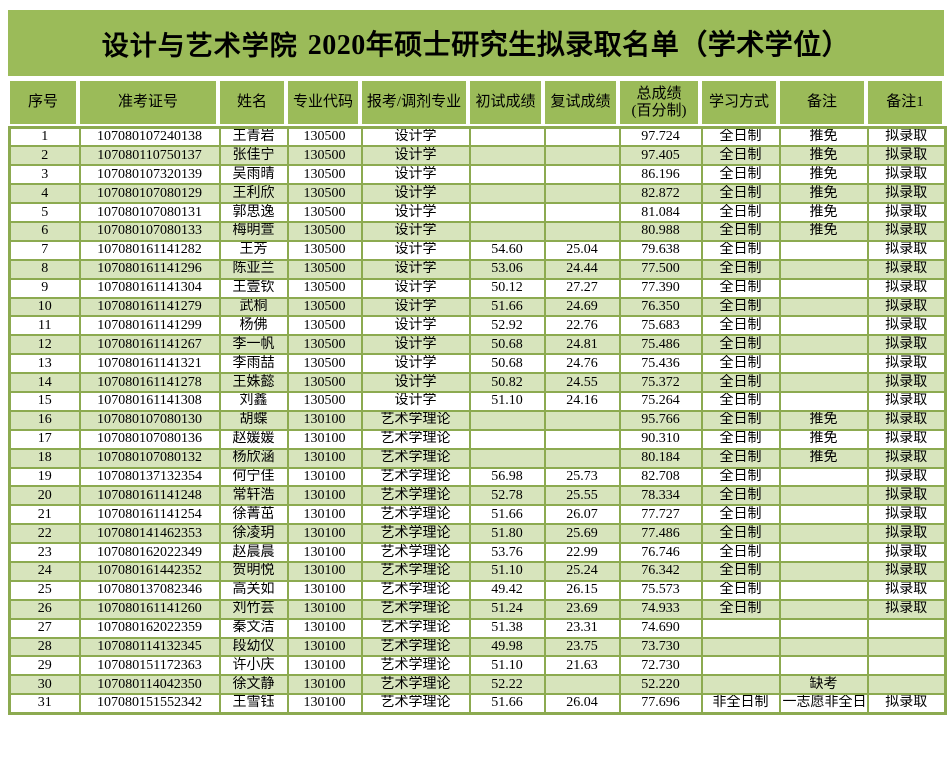  I want to click on cell-retest-score: 23.75, so click(582, 647).